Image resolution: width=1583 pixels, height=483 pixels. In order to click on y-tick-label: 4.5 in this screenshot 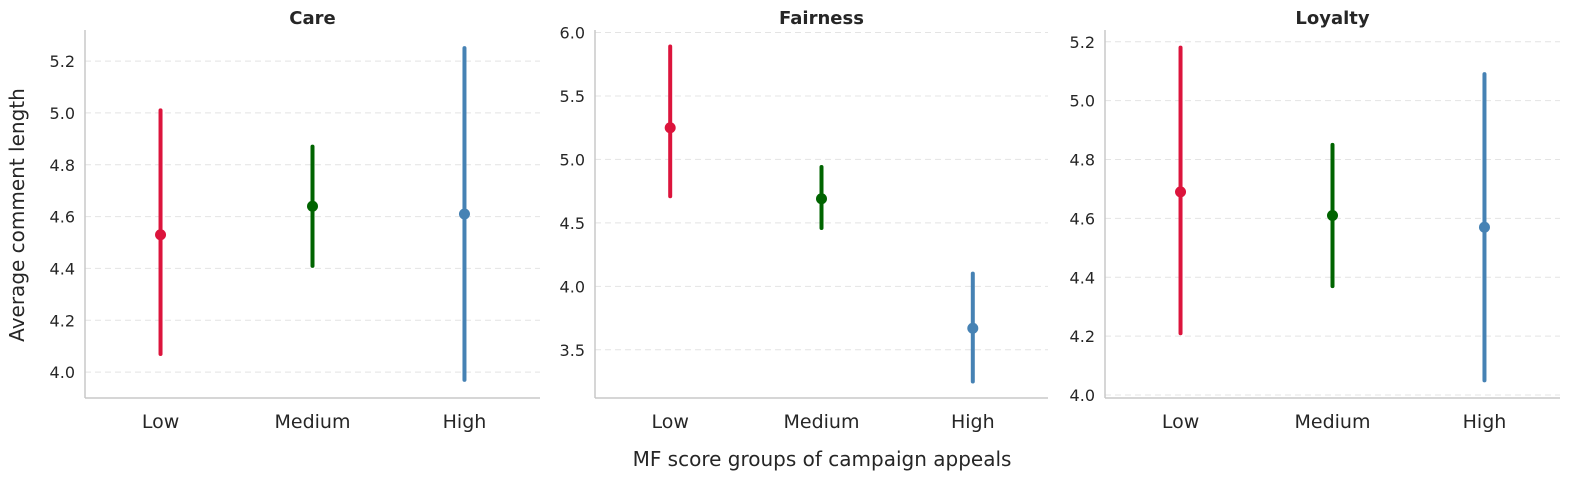, I will do `click(572, 223)`.